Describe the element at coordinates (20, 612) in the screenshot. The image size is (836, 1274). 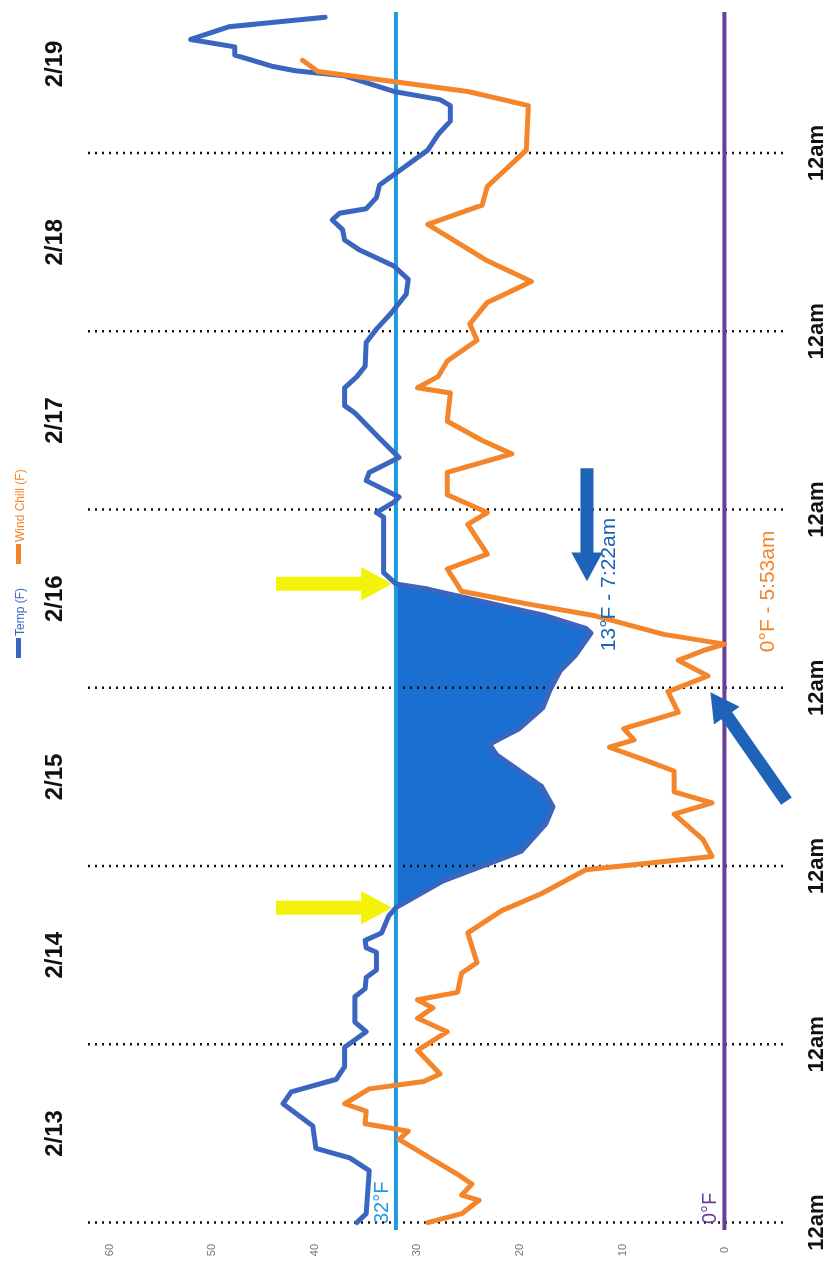
I see `text: Temp (F)` at that location.